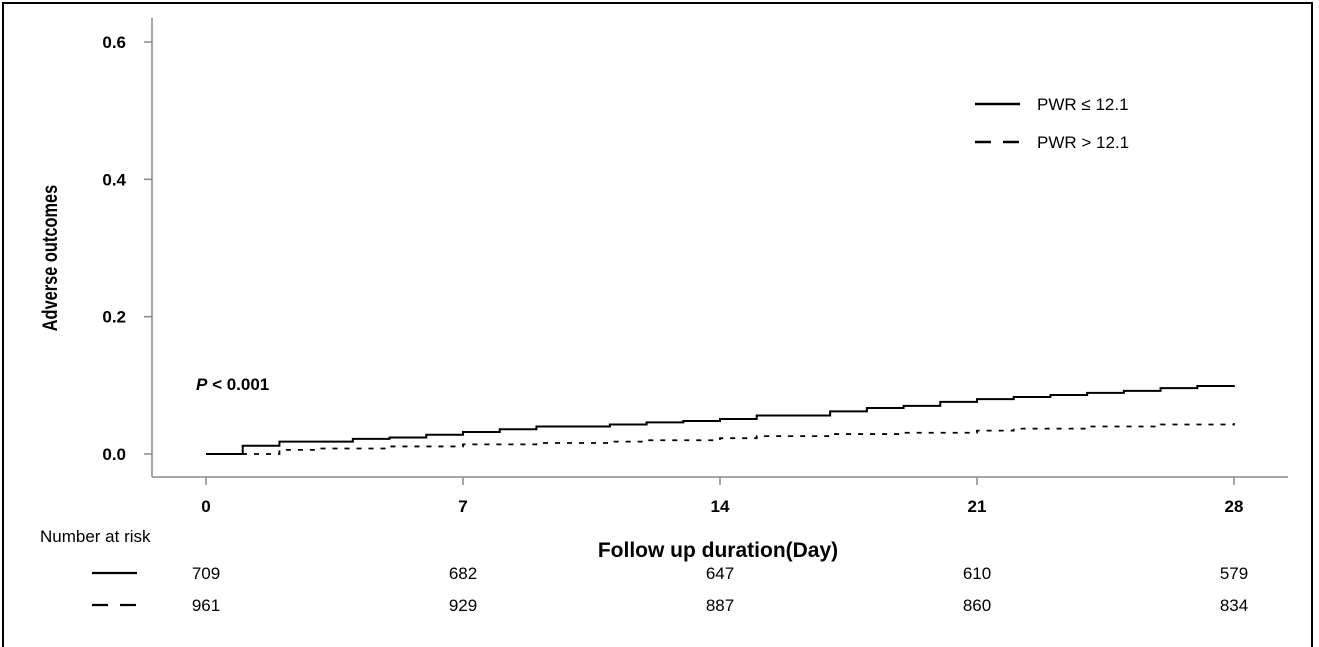 The height and width of the screenshot is (647, 1319). Describe the element at coordinates (463, 573) in the screenshot. I see `risk-value: 682` at that location.